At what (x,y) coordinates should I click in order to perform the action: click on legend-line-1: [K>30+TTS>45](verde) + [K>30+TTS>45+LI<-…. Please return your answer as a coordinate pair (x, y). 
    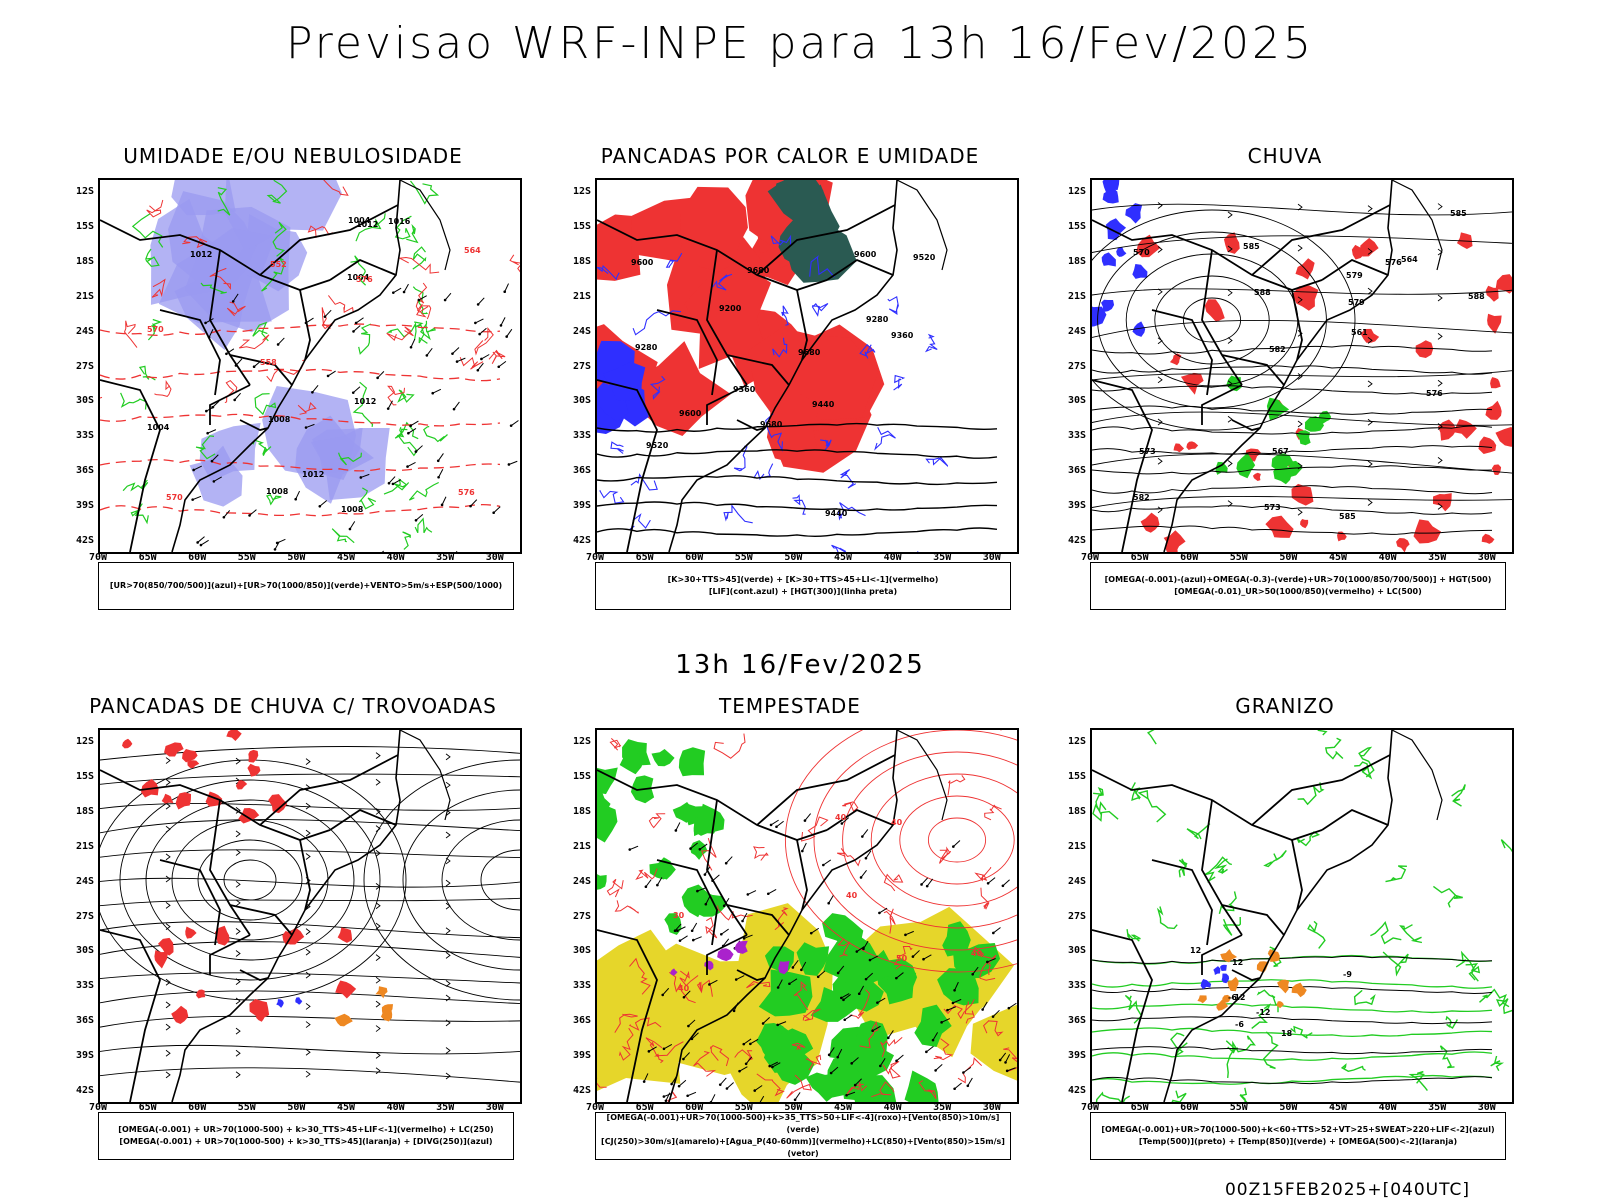
    Looking at the image, I should click on (803, 579).